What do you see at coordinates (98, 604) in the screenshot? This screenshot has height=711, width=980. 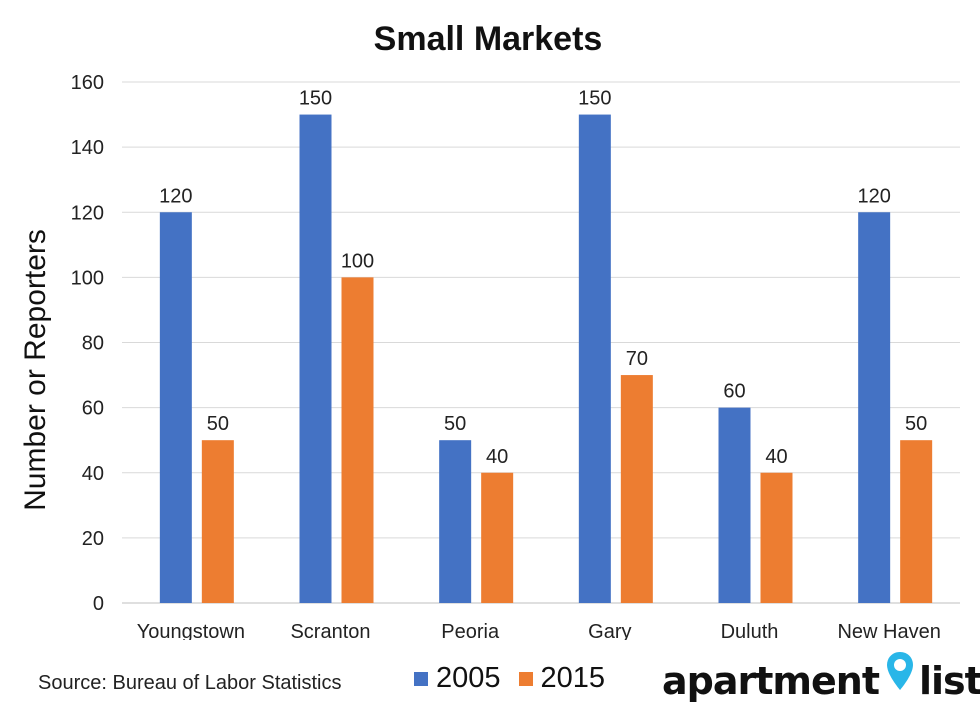 I see `y-tick-label: 0` at bounding box center [98, 604].